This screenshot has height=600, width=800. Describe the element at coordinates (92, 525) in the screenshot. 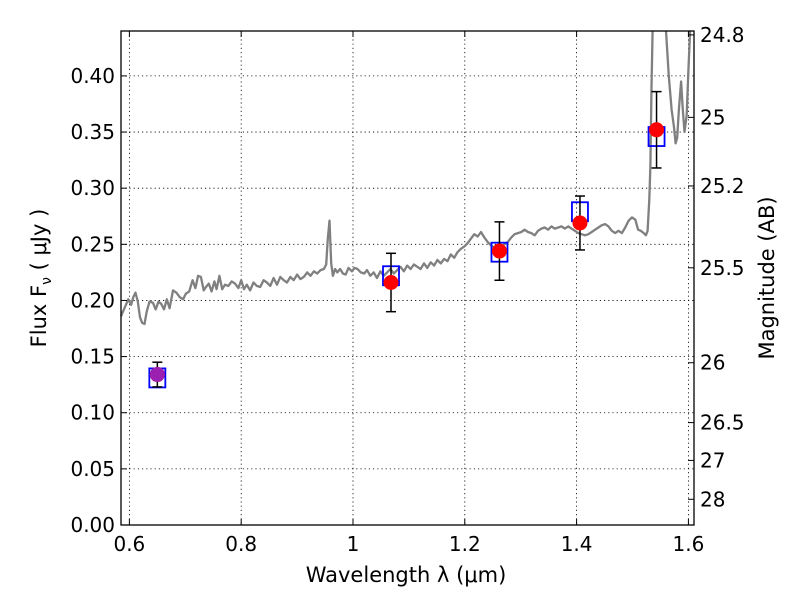

I see `y-tick-label: 0.00` at that location.